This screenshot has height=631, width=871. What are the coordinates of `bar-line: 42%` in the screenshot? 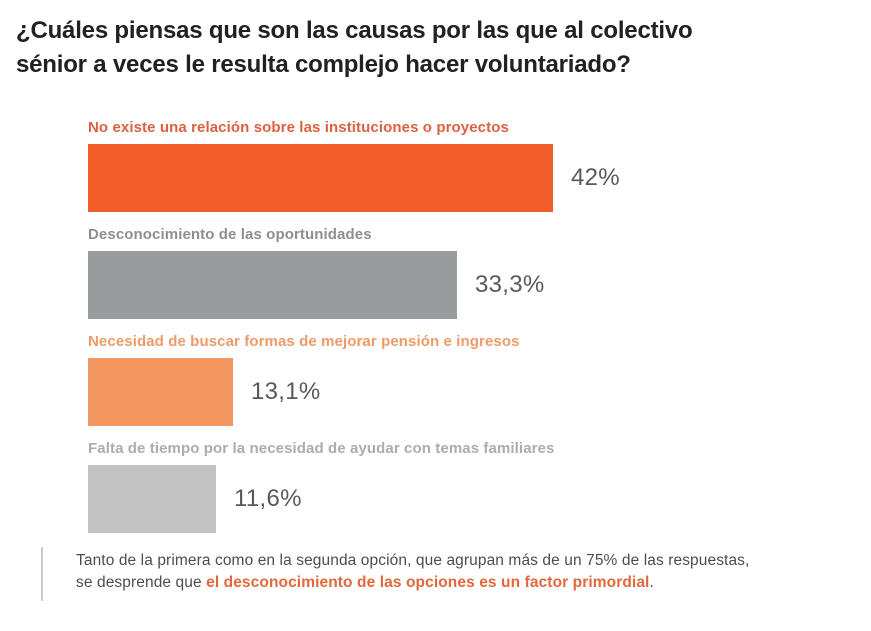 It's located at (479, 178).